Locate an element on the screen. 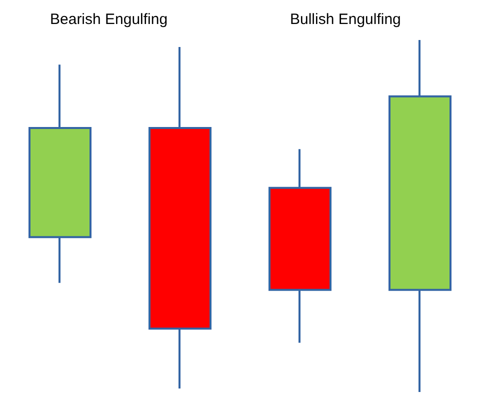 The height and width of the screenshot is (400, 480). text: Bullish Engulfing is located at coordinates (345, 19).